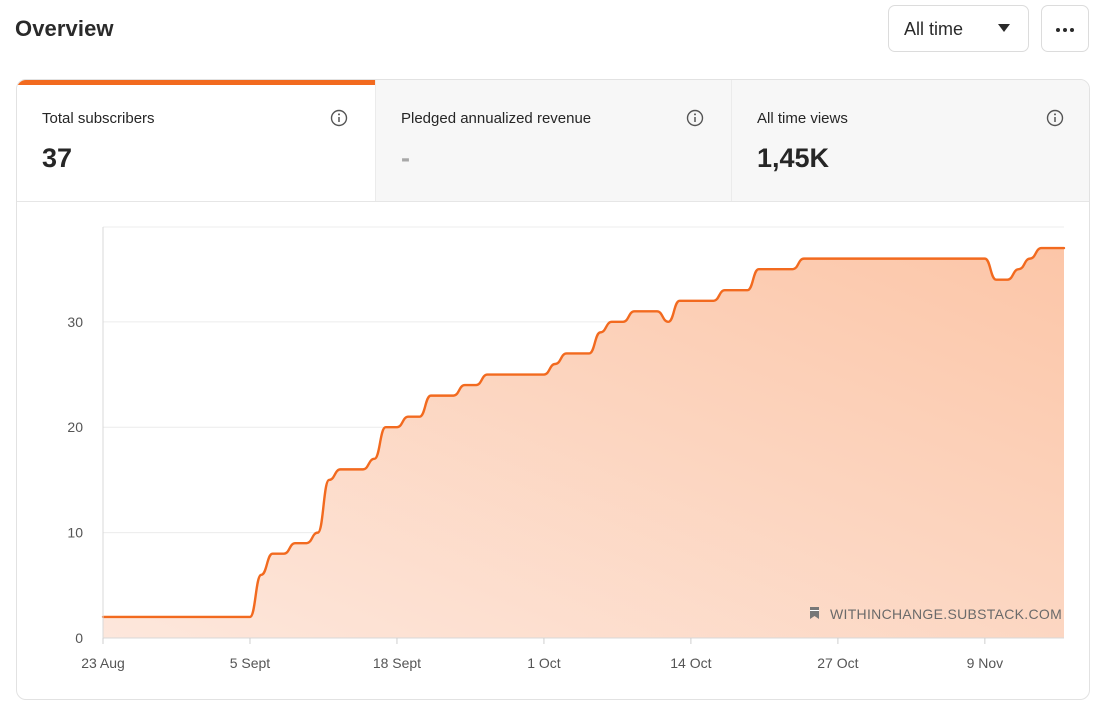 The height and width of the screenshot is (715, 1120). Describe the element at coordinates (910, 140) in the screenshot. I see `stat-all-time-views: All time views 1,45K` at that location.